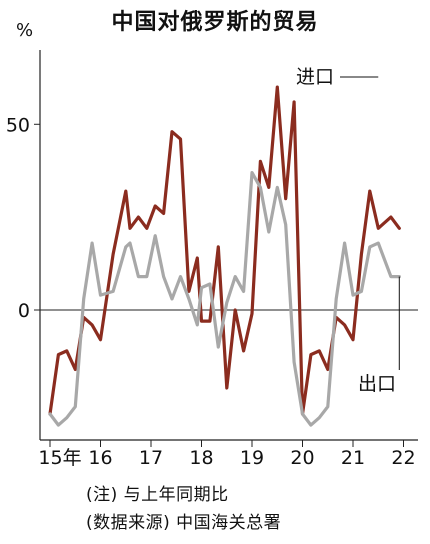 The image size is (430, 544). Describe the element at coordinates (157, 495) in the screenshot. I see `footnote: (注) 与上年同期比` at that location.